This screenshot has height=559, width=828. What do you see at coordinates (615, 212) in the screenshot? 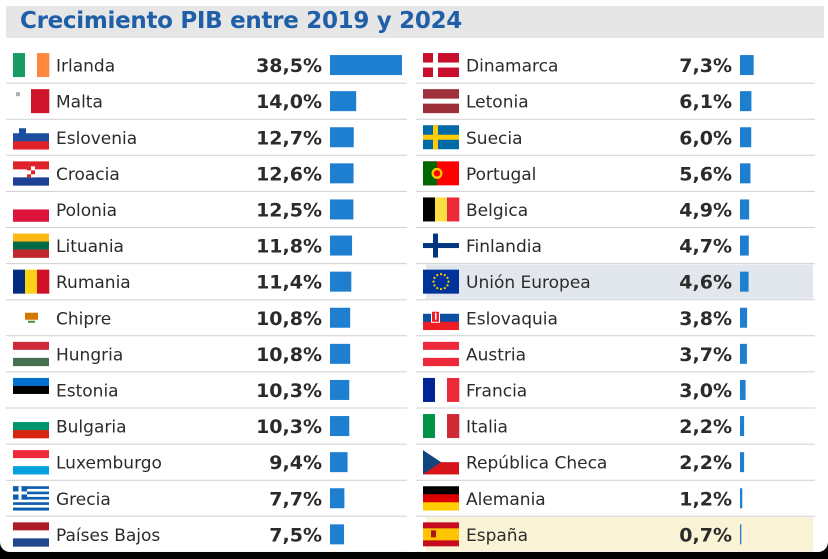
I see `country-row: Belgica 4,9%` at bounding box center [615, 212].